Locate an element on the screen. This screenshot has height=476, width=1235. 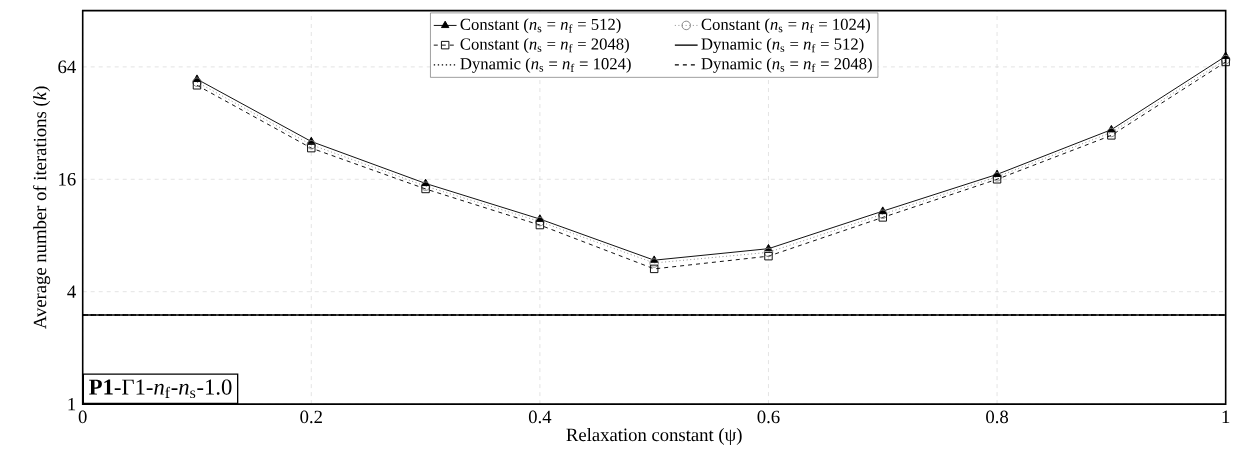
legend-label: Constant (n$_{s}$ = n$_{f}$ = 512) is located at coordinates (540, 26).